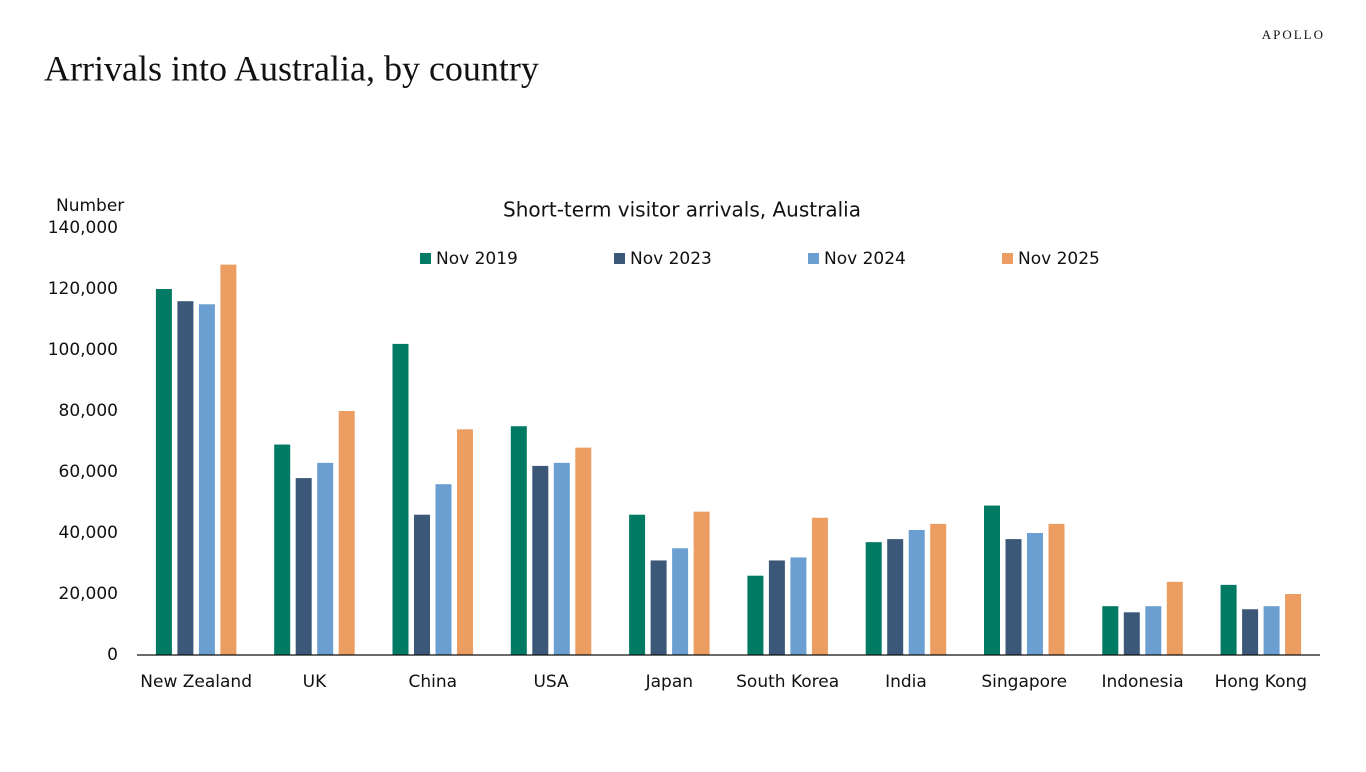  I want to click on y-tick-label: 60,000, so click(88, 472).